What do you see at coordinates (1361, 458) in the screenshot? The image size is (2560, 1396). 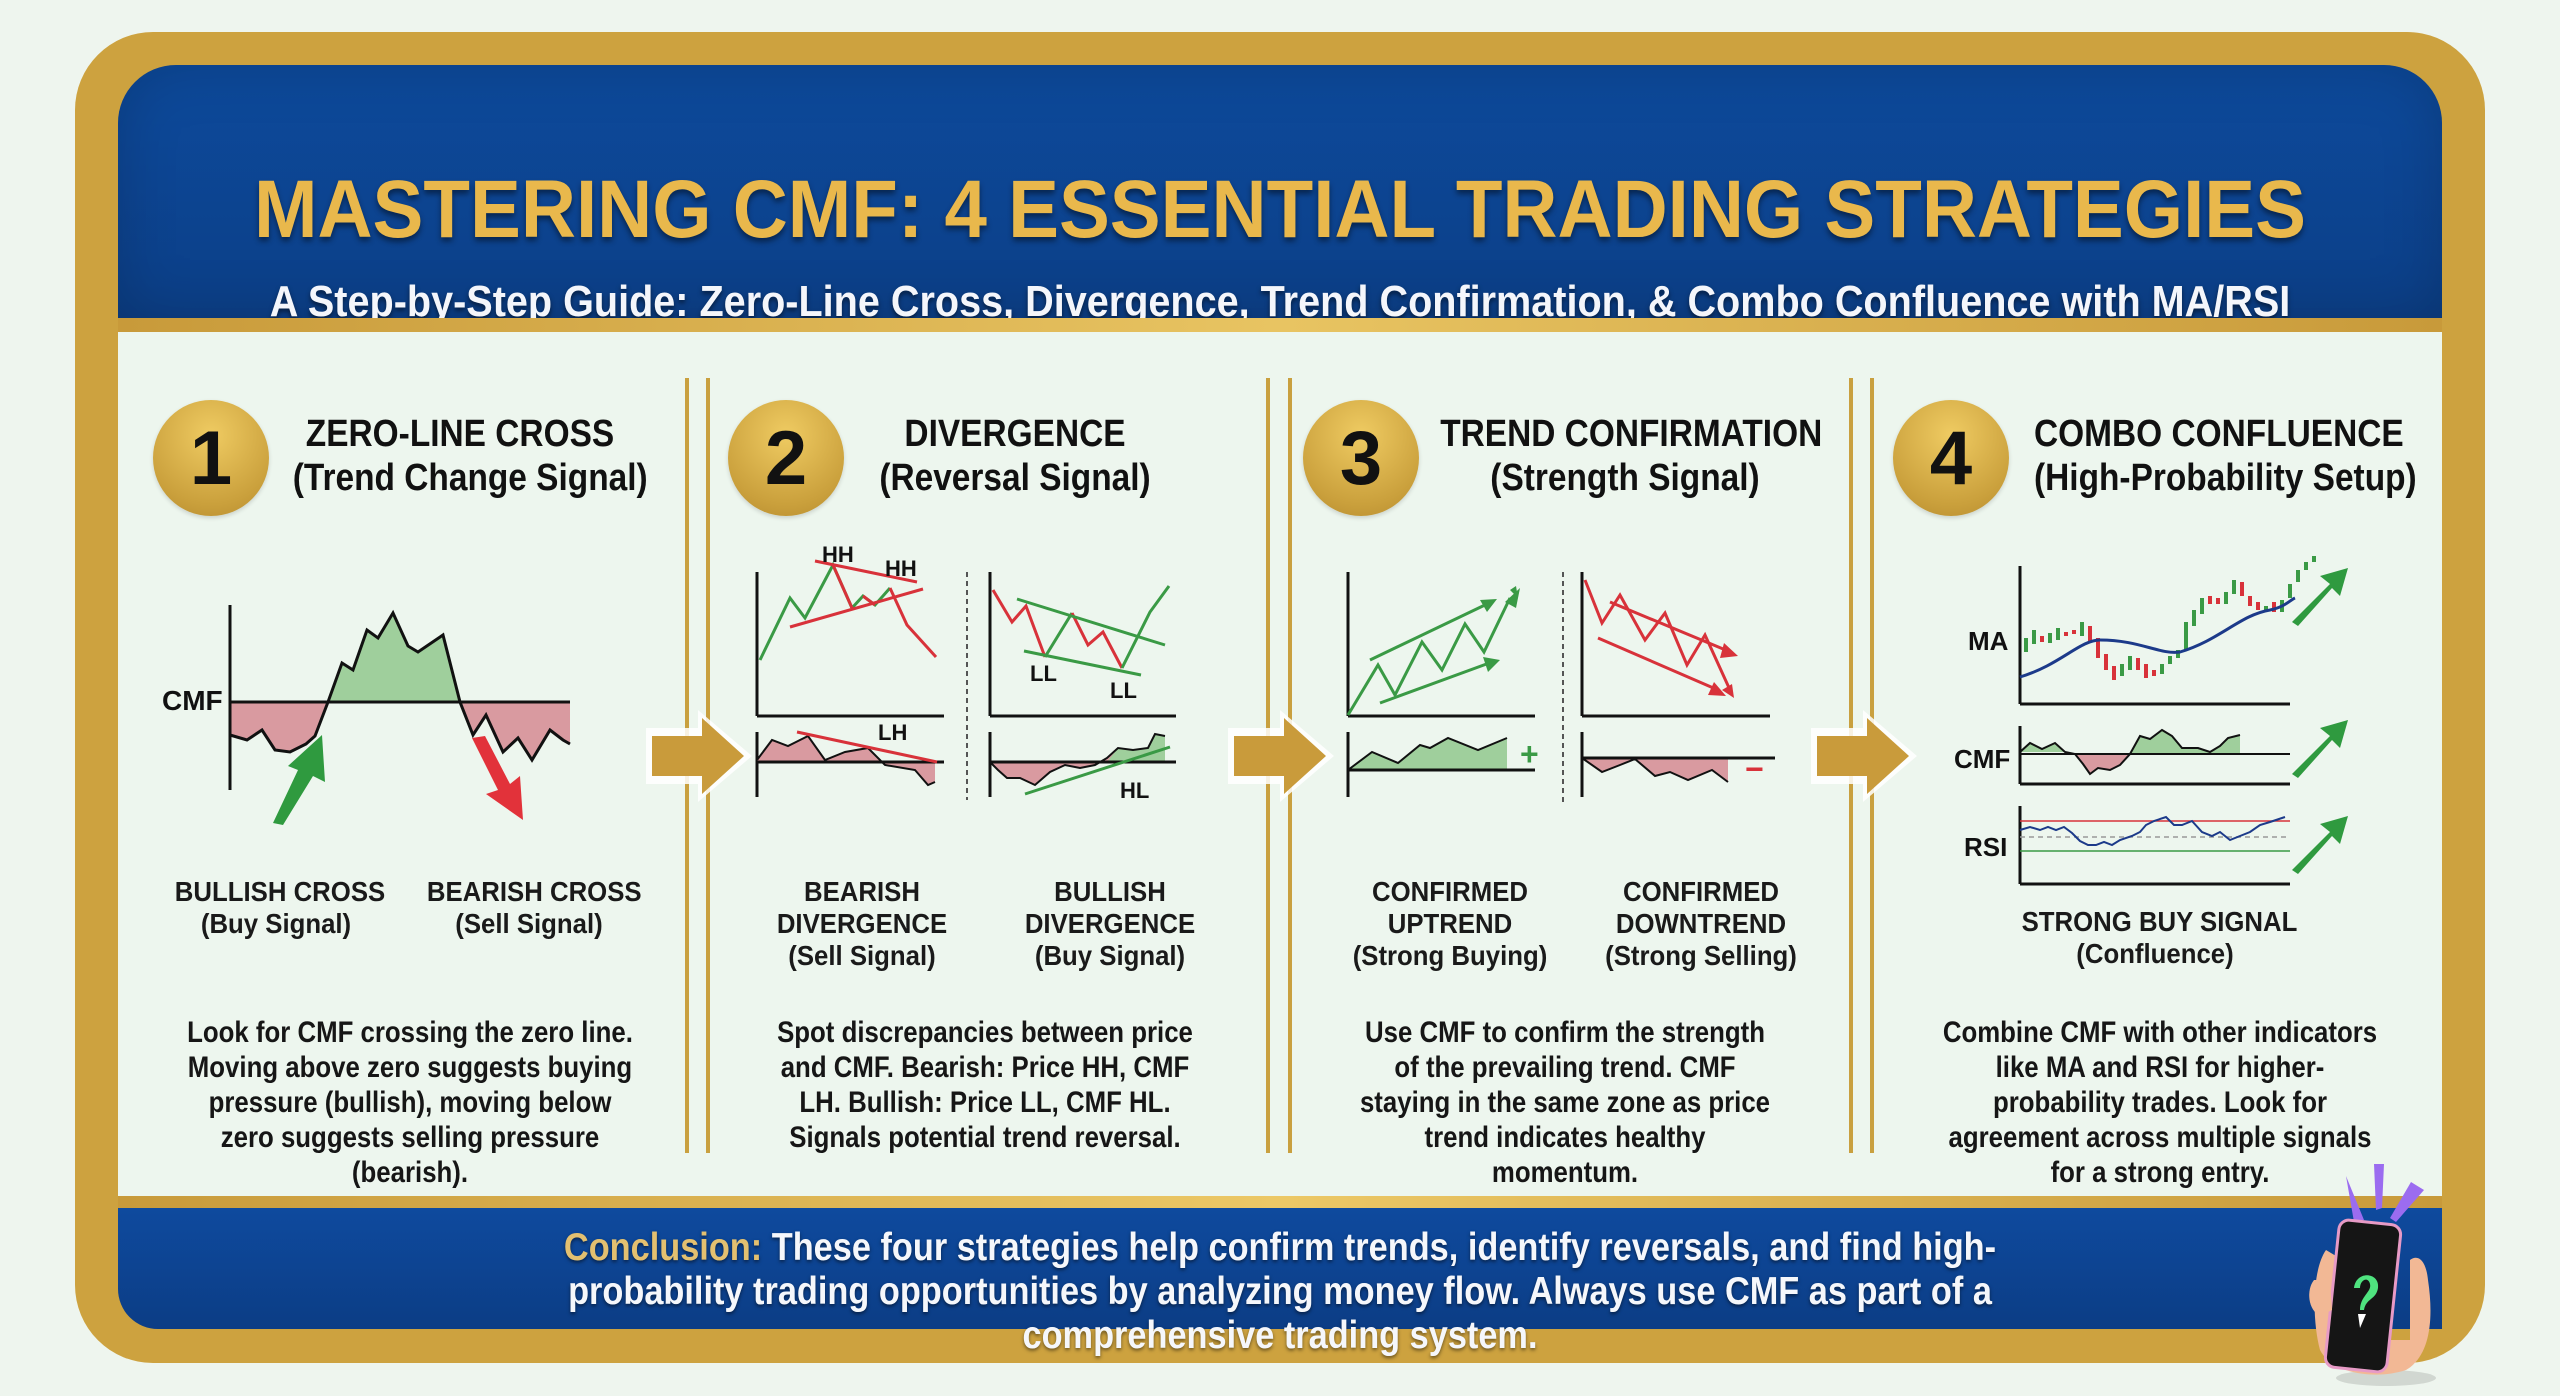 I see `step-badge: 3` at bounding box center [1361, 458].